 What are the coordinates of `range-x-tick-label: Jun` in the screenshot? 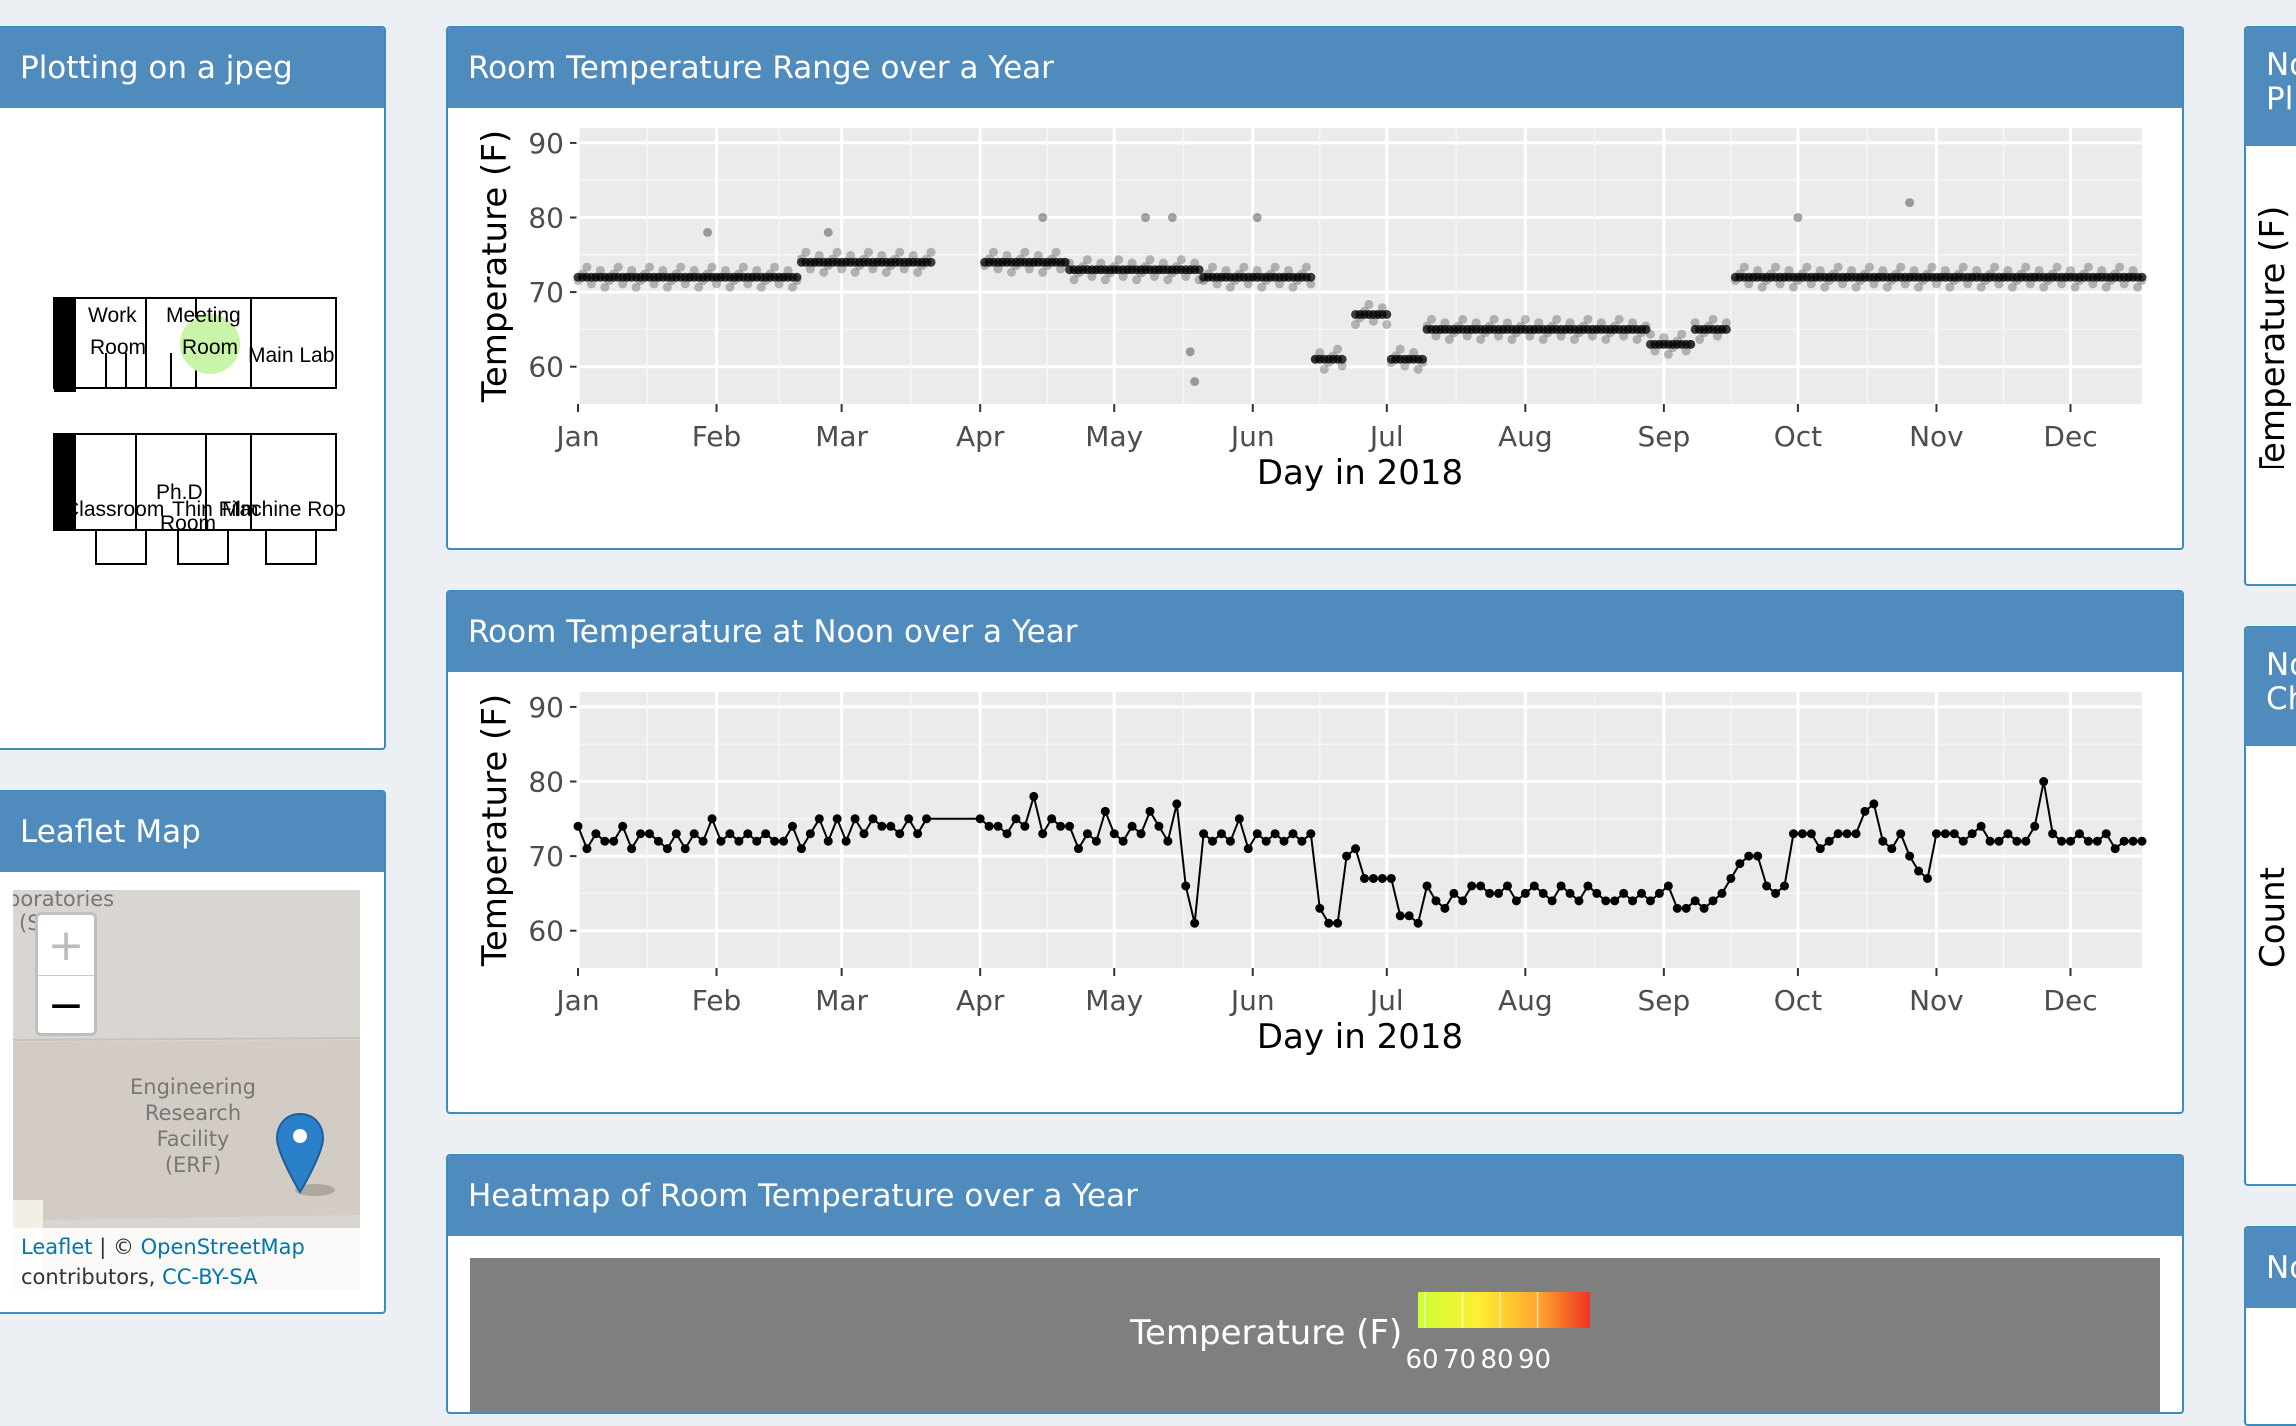 It's located at (1252, 436).